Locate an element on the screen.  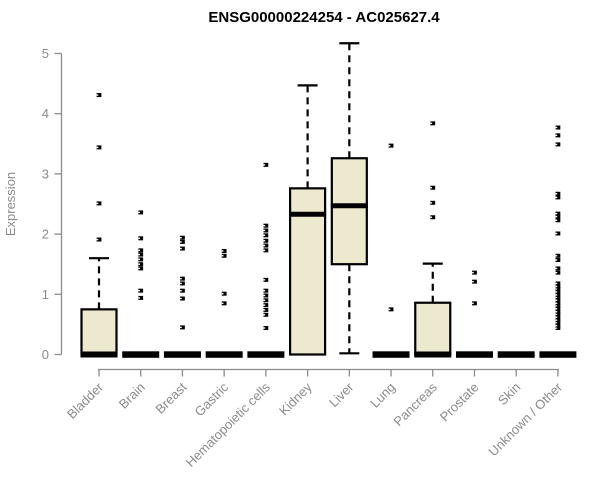
chart-title: ENSG00000224254 - AC025627.4 is located at coordinates (324, 17).